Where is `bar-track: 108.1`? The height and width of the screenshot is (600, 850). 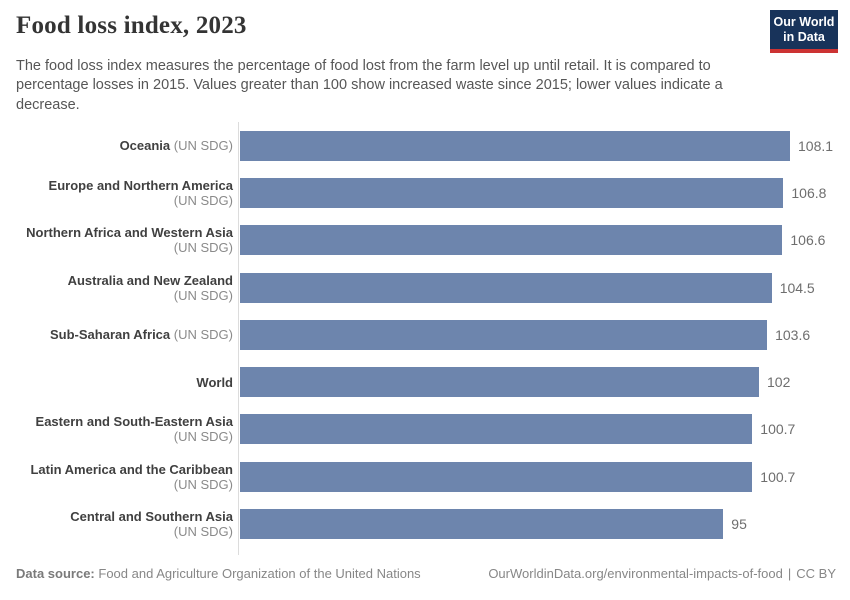 bar-track: 108.1 is located at coordinates (536, 145).